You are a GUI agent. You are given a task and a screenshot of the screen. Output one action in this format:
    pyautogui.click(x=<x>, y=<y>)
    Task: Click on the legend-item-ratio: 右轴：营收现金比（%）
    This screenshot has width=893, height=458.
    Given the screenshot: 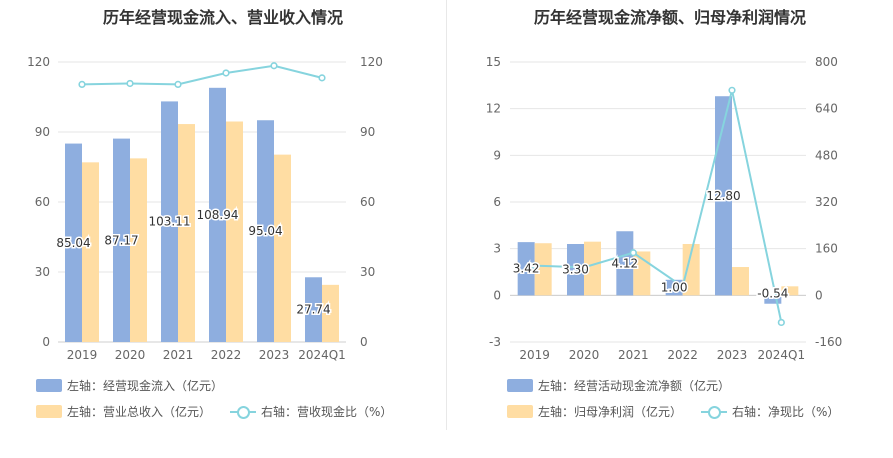 What is the action you would take?
    pyautogui.click(x=311, y=411)
    